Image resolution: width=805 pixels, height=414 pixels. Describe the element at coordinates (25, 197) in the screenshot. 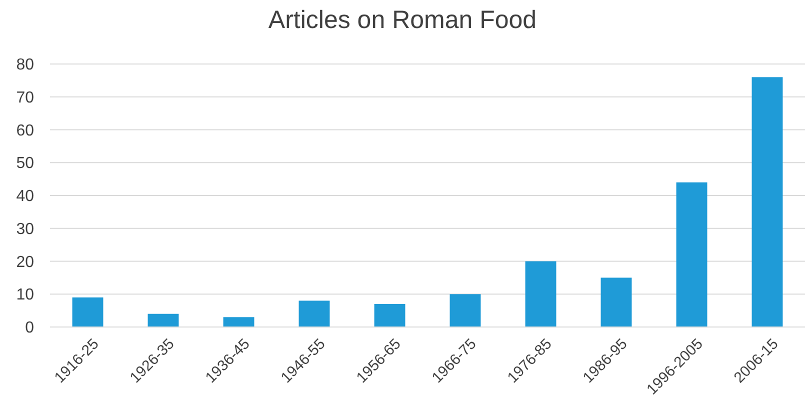

I see `y-tick-label: 40` at that location.